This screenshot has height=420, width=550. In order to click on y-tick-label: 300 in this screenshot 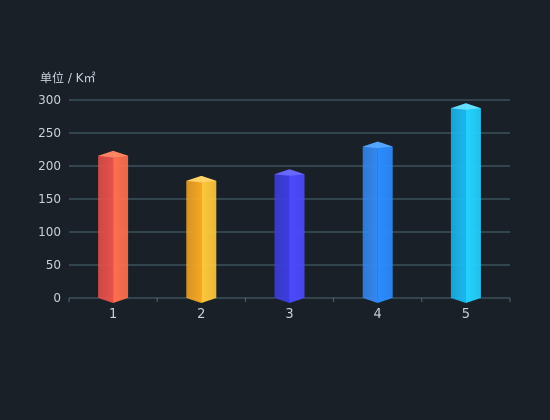, I will do `click(49, 100)`.